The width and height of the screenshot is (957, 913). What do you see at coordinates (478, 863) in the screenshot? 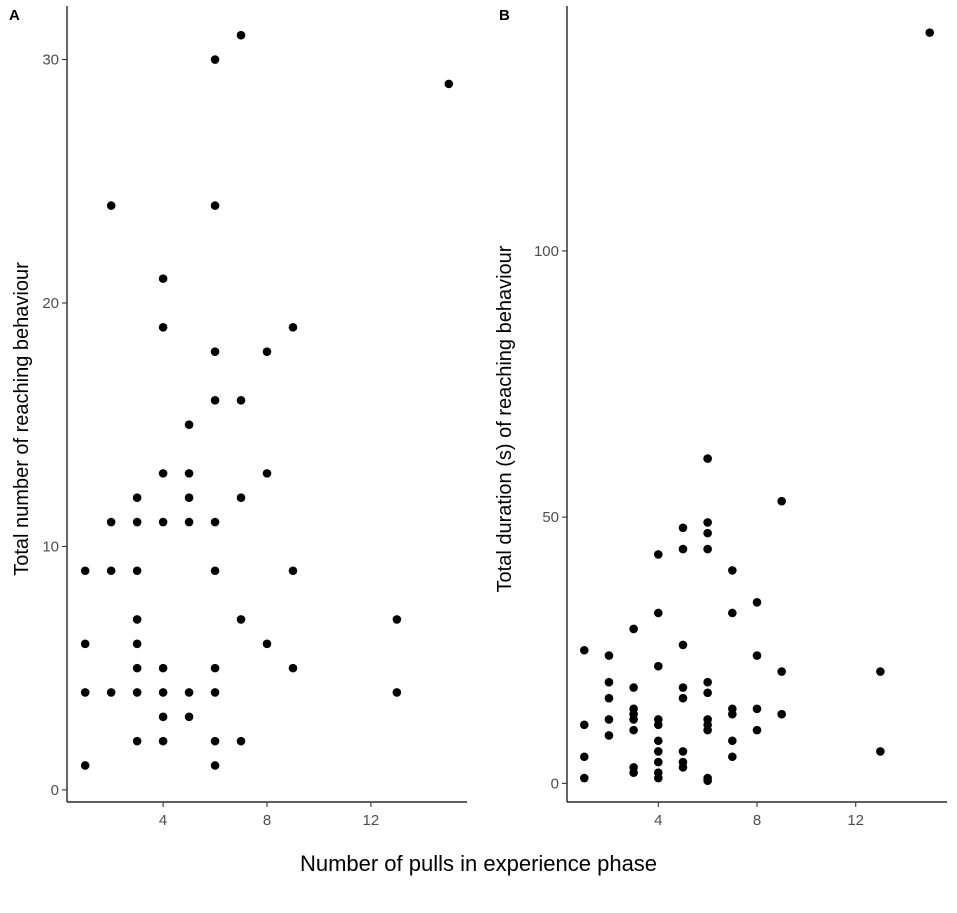
I see `shared-x-axis-title: Number of pulls in experience phase` at bounding box center [478, 863].